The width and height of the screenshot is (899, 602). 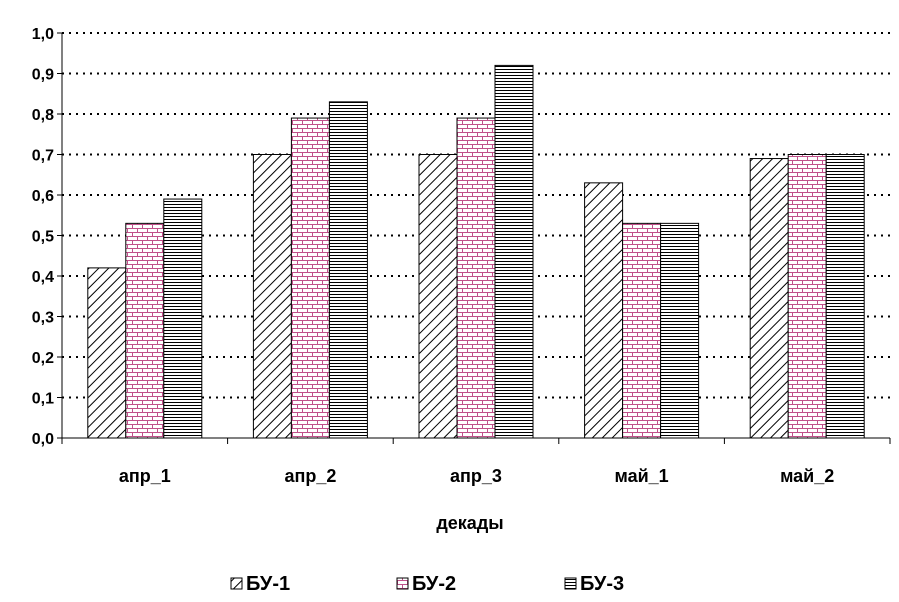 I want to click on bar-2-апр_1, so click(x=145, y=330).